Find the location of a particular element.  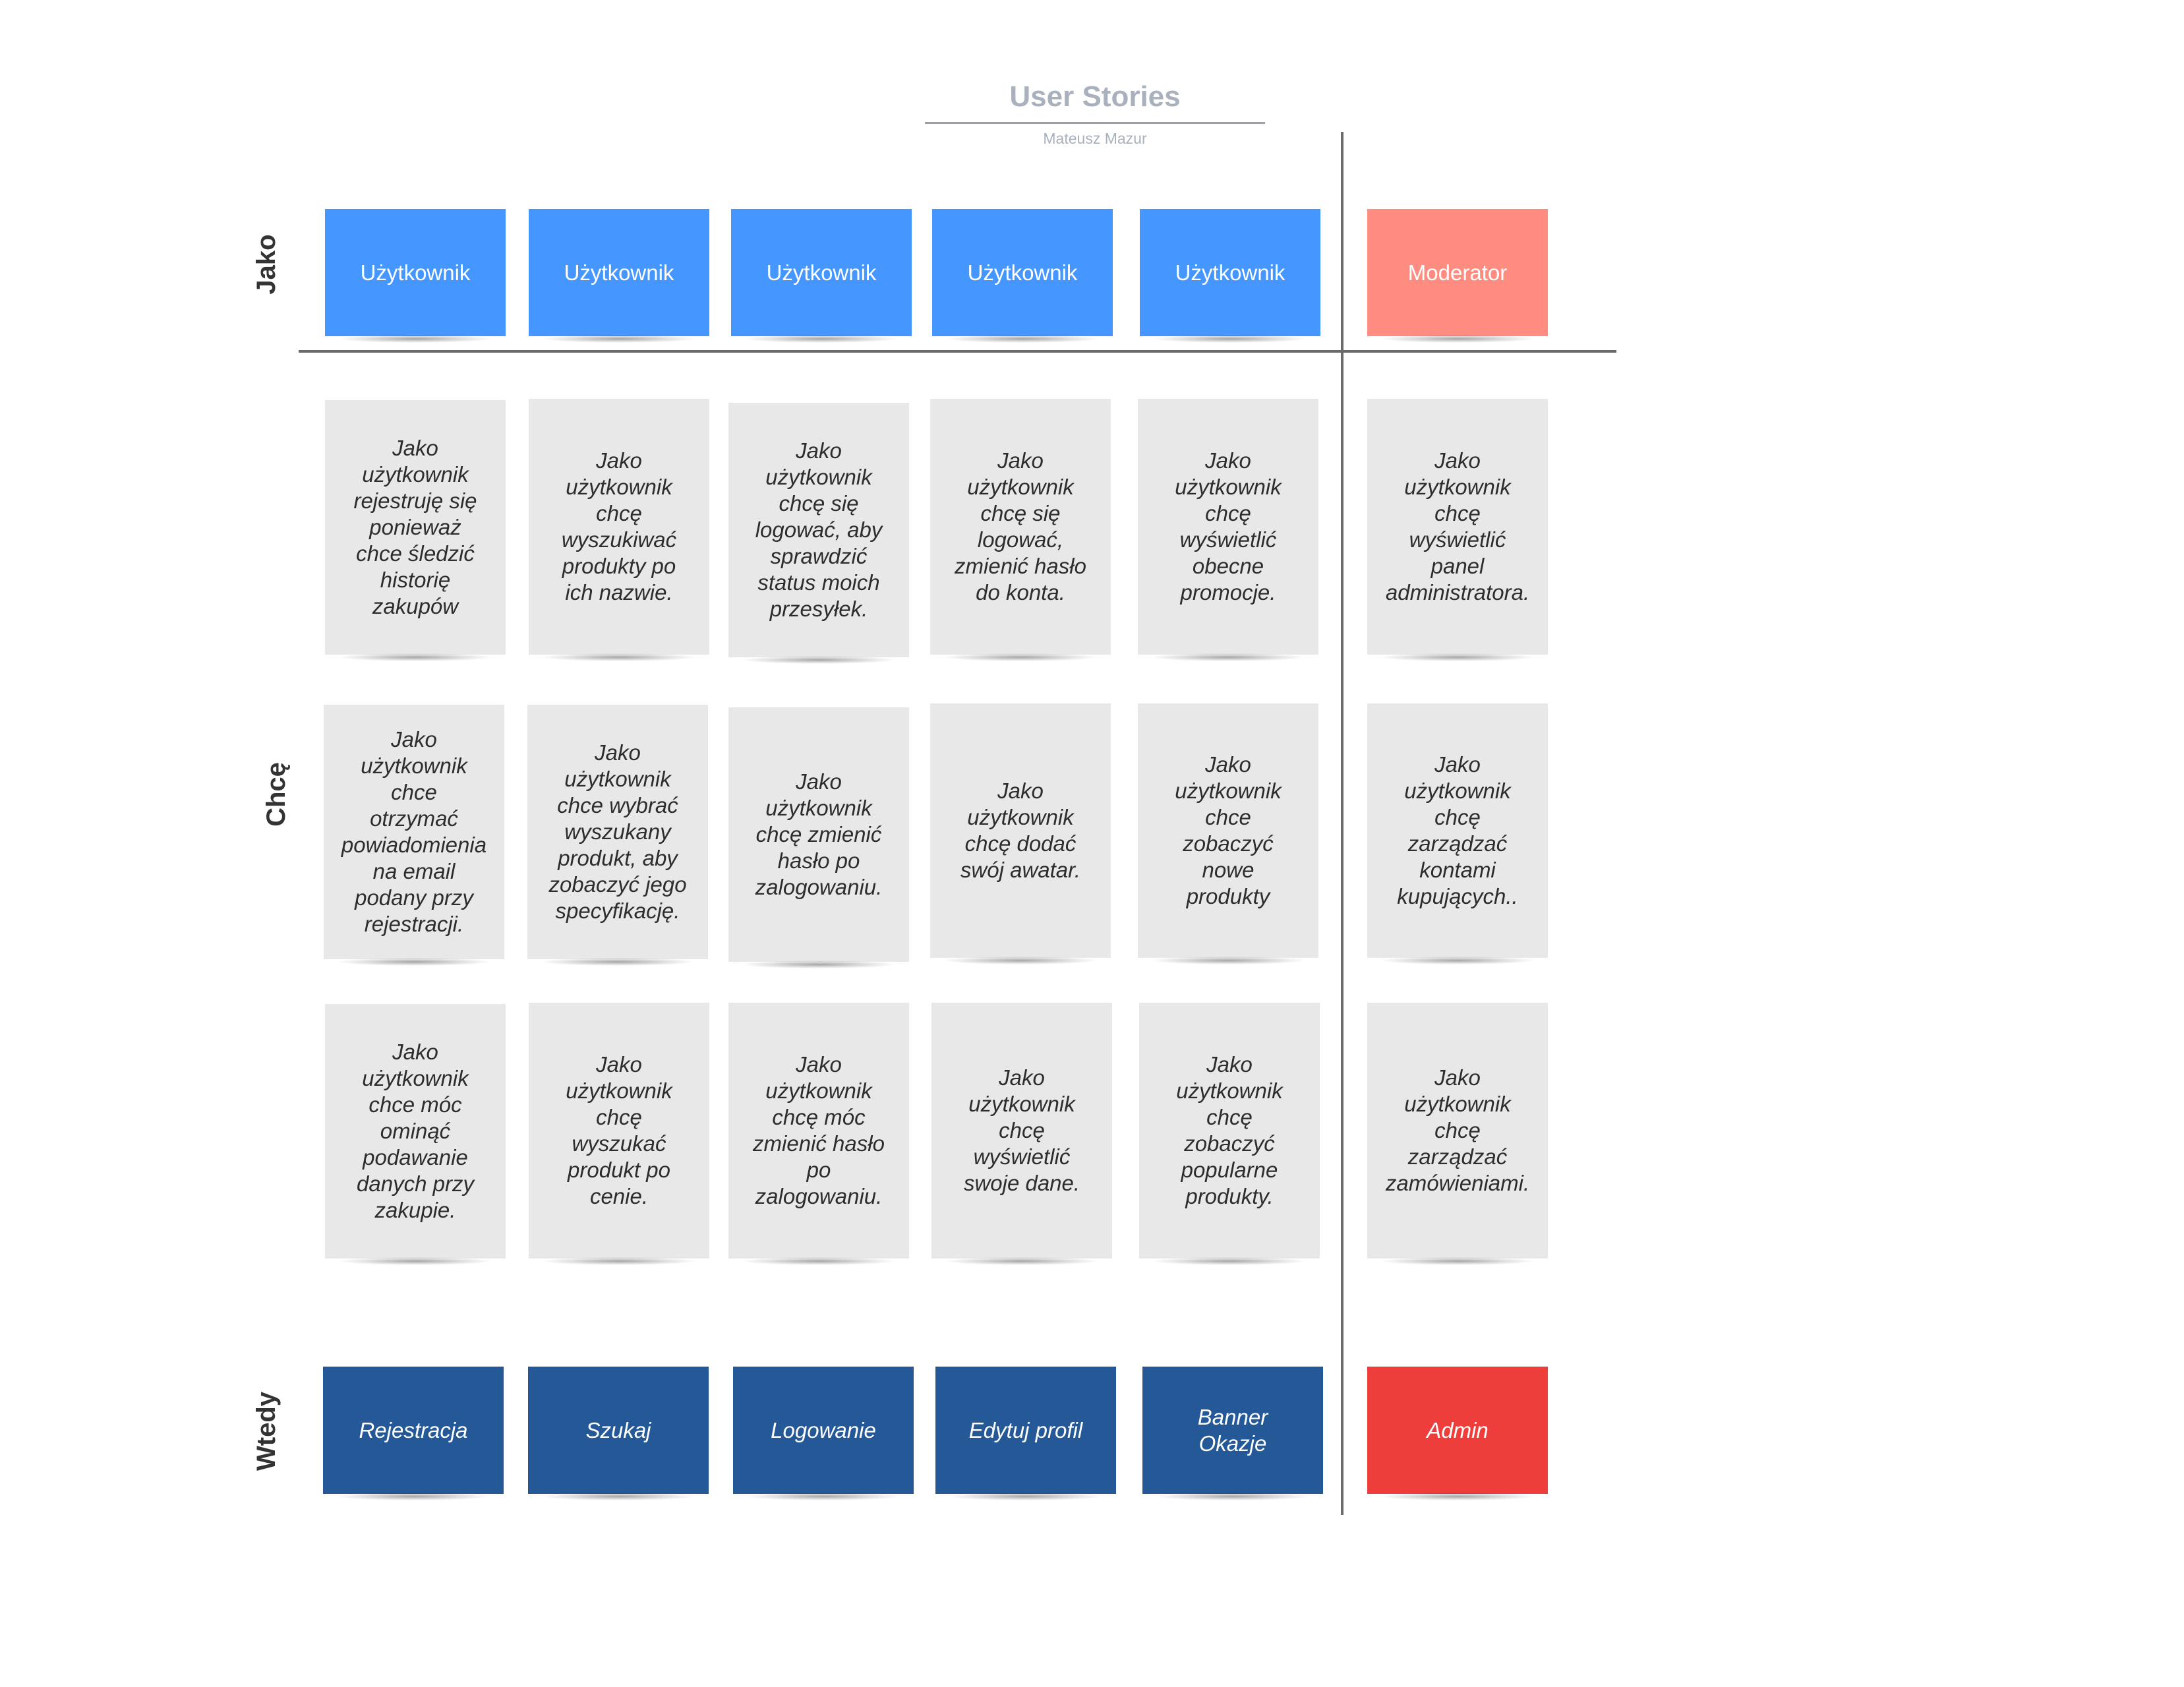

feature-label: Logowanie is located at coordinates (823, 1429).